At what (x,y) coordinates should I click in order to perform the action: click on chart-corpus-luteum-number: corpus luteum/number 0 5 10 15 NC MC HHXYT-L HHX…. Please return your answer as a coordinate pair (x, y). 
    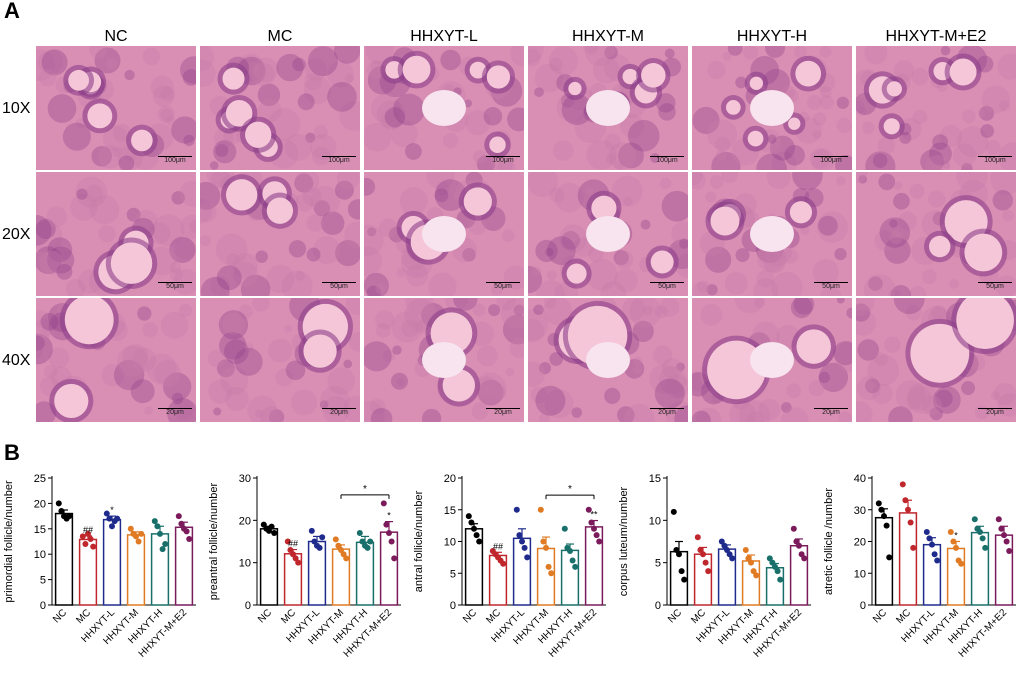
    Looking at the image, I should click on (717, 572).